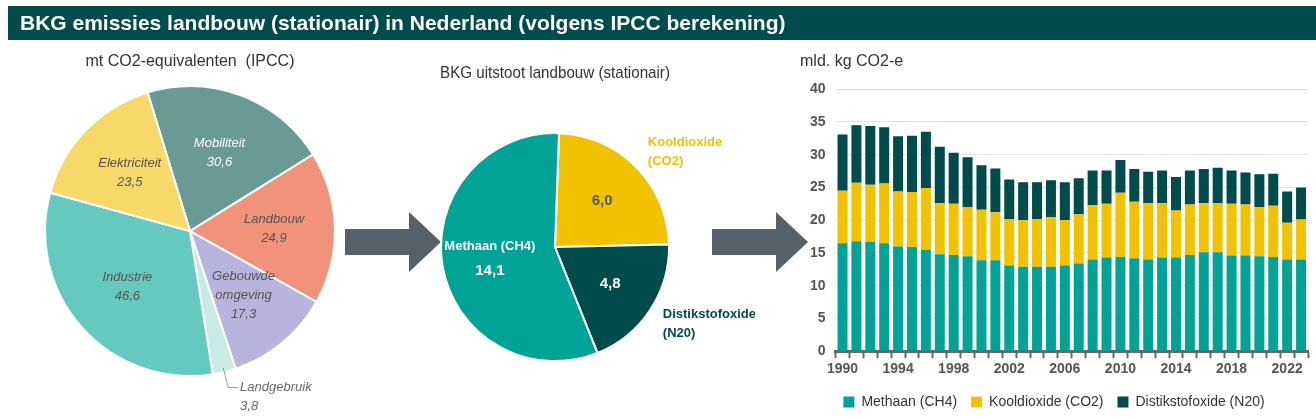  I want to click on chart-subtitle: mt CO2-equivalenten (IPCC), so click(190, 61).